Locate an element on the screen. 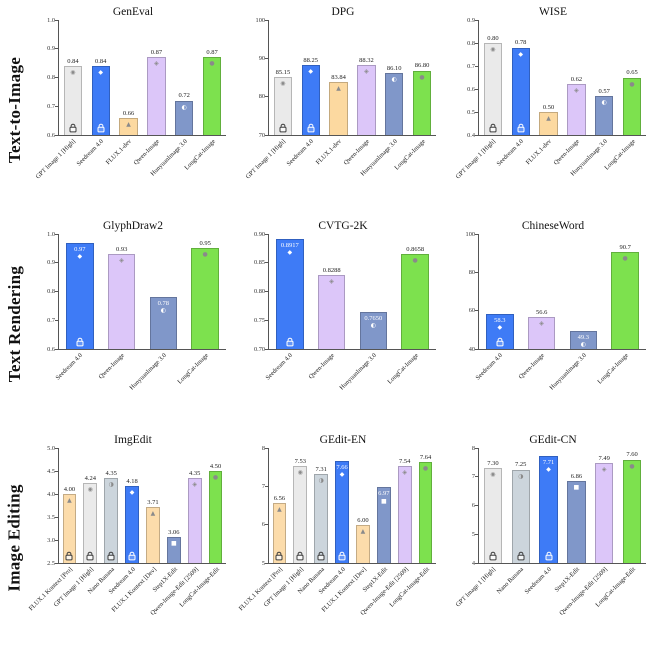 The width and height of the screenshot is (660, 649). bar-slot: 0.97 ◆ is located at coordinates (80, 291).